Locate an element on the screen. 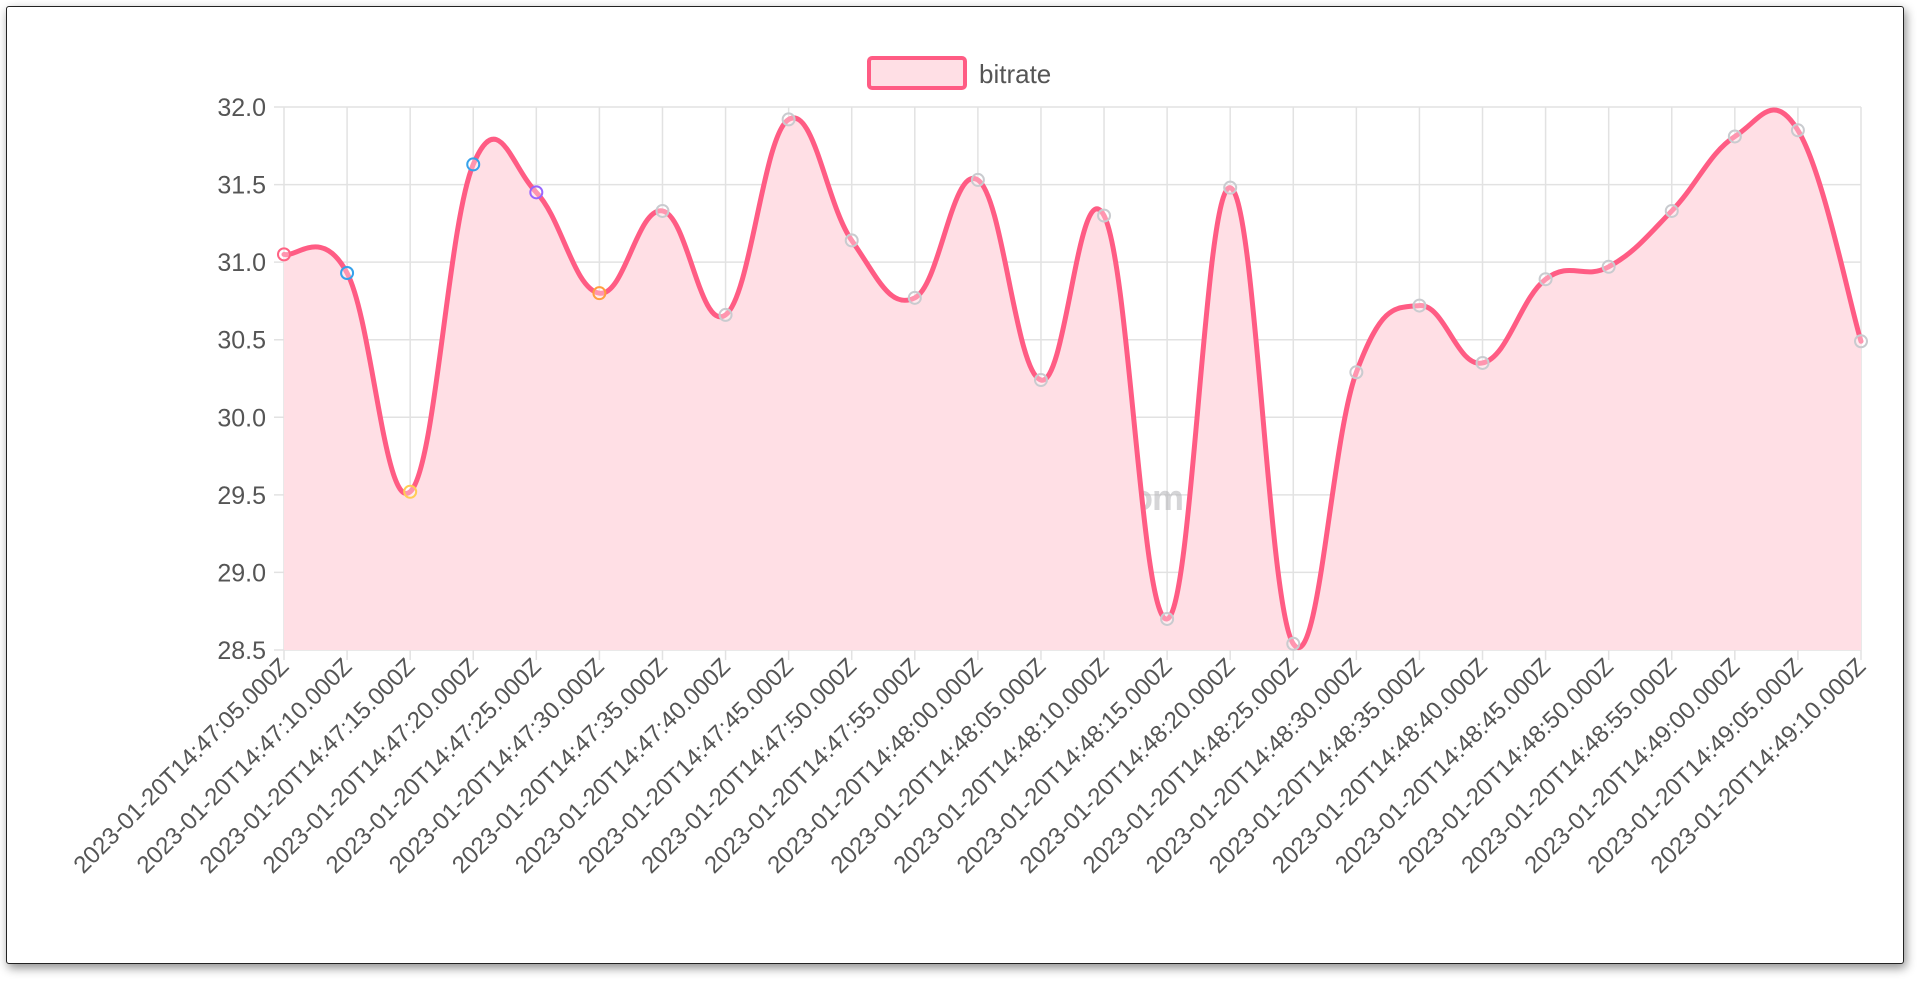 The width and height of the screenshot is (1920, 984). y-tick-label: 31.5 is located at coordinates (241, 186).